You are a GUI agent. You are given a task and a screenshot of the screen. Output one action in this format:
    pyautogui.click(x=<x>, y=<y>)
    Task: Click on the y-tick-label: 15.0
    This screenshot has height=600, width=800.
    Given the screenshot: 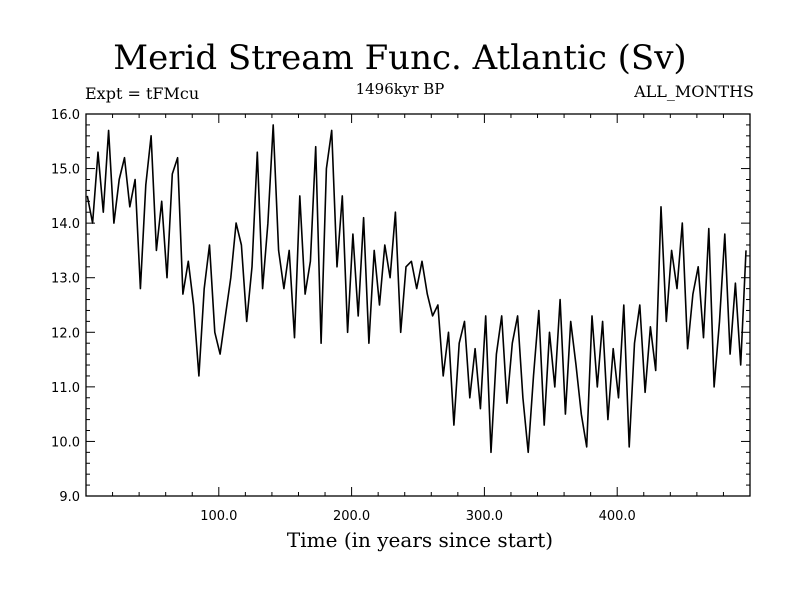 What is the action you would take?
    pyautogui.click(x=65, y=170)
    